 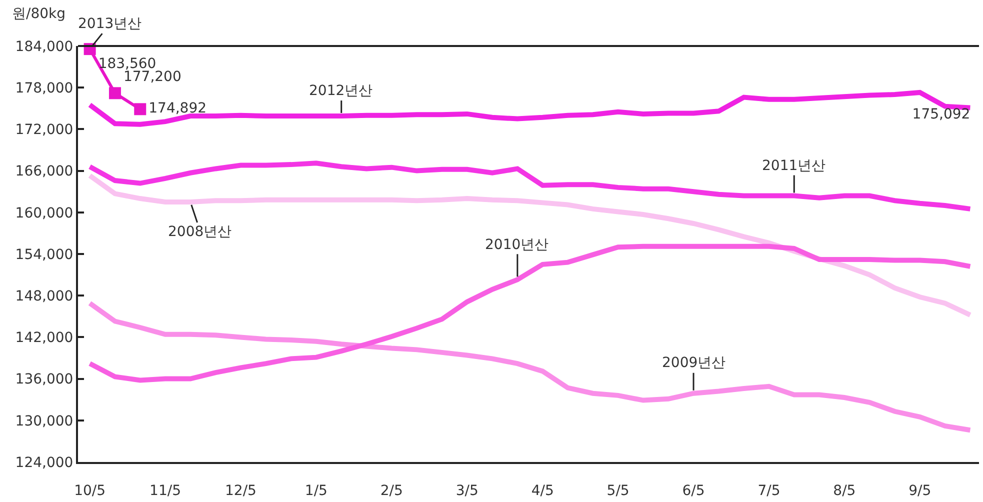 I want to click on x-tick-label: 2/5, so click(x=391, y=490).